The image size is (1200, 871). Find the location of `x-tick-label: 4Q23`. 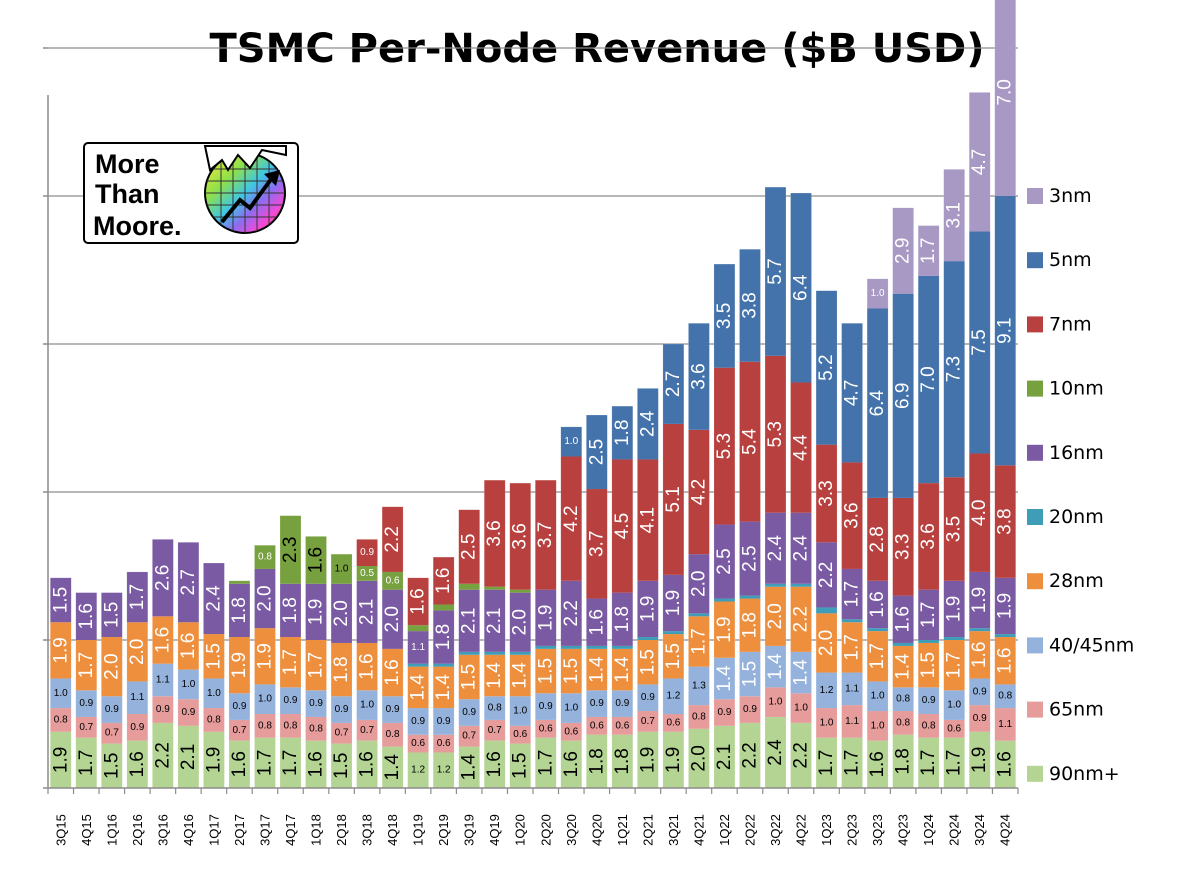

x-tick-label: 4Q23 is located at coordinates (903, 830).